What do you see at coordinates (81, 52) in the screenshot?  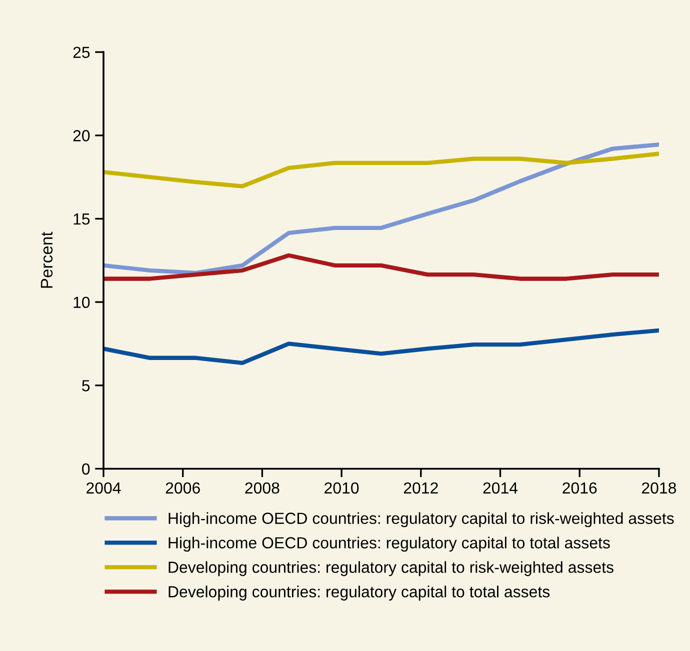 I see `y-tick-label: 25` at bounding box center [81, 52].